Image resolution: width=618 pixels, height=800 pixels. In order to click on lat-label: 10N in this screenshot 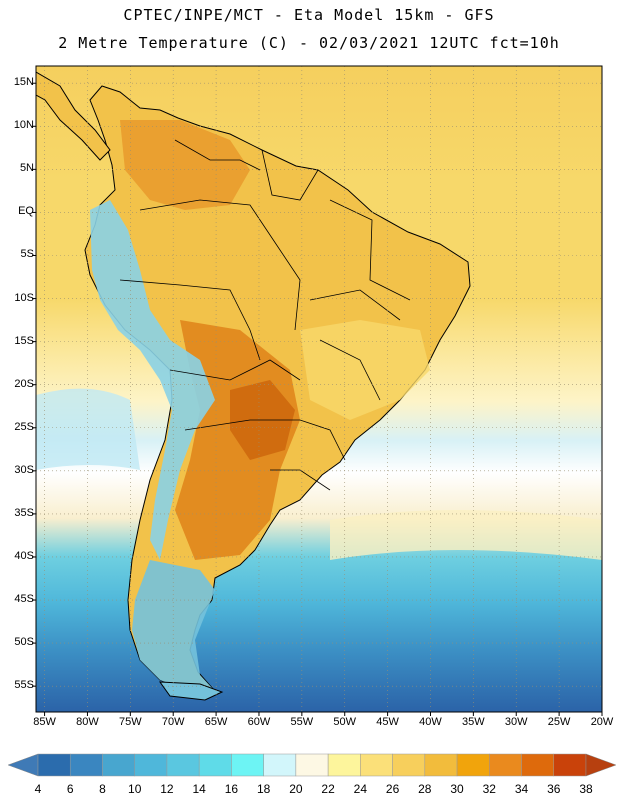, I will do `click(23, 125)`.